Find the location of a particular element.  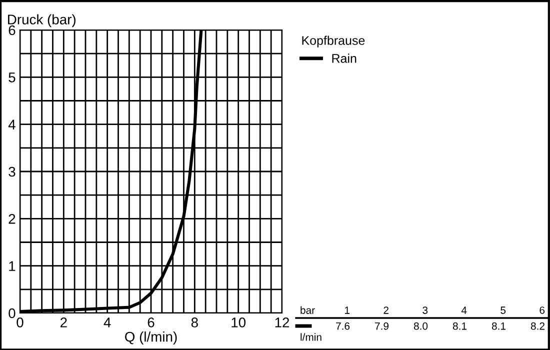

text: 4 is located at coordinates (464, 310).